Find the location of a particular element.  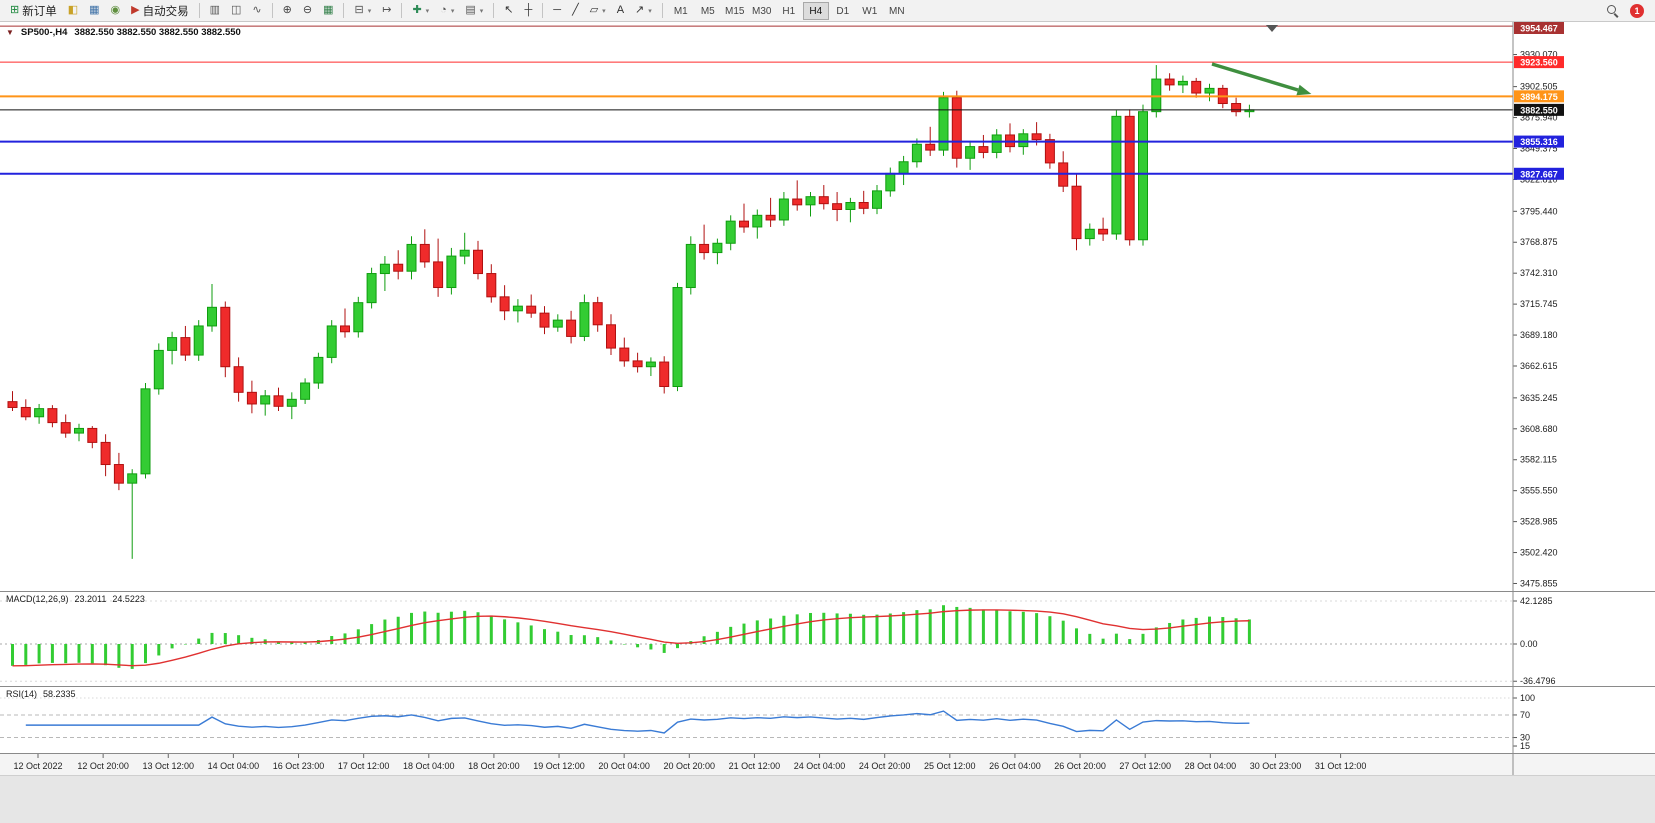

candlestick-chart-button: ◫ is located at coordinates (236, 11).